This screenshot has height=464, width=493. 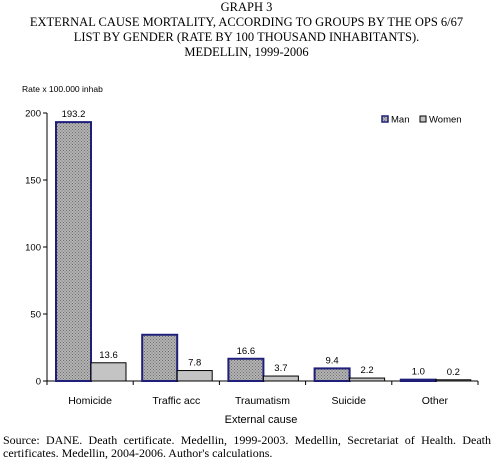 I want to click on x-axis-label: External cause, so click(x=261, y=420).